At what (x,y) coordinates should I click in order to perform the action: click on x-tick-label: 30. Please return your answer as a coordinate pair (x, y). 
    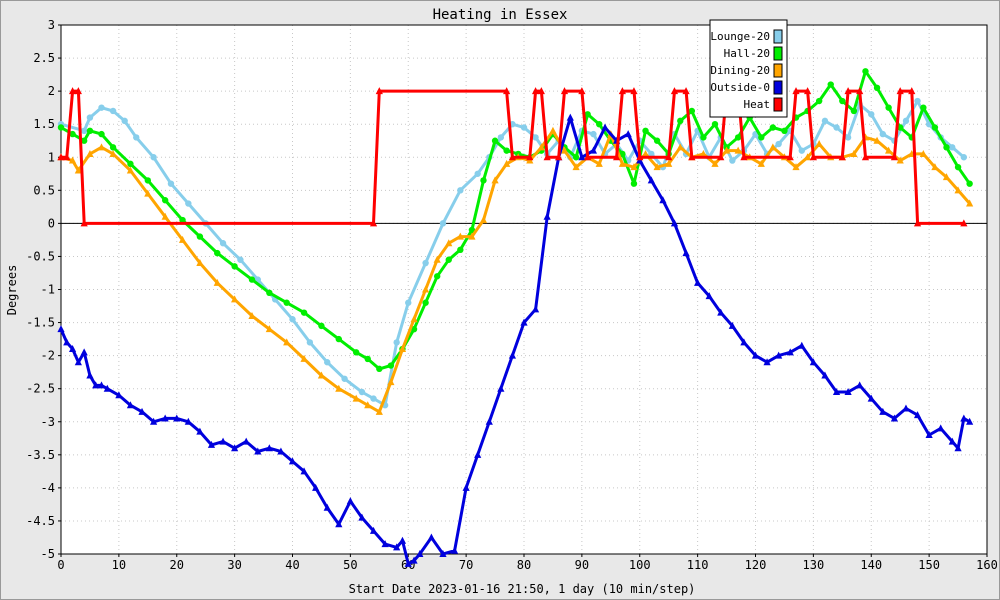
    Looking at the image, I should click on (234, 565).